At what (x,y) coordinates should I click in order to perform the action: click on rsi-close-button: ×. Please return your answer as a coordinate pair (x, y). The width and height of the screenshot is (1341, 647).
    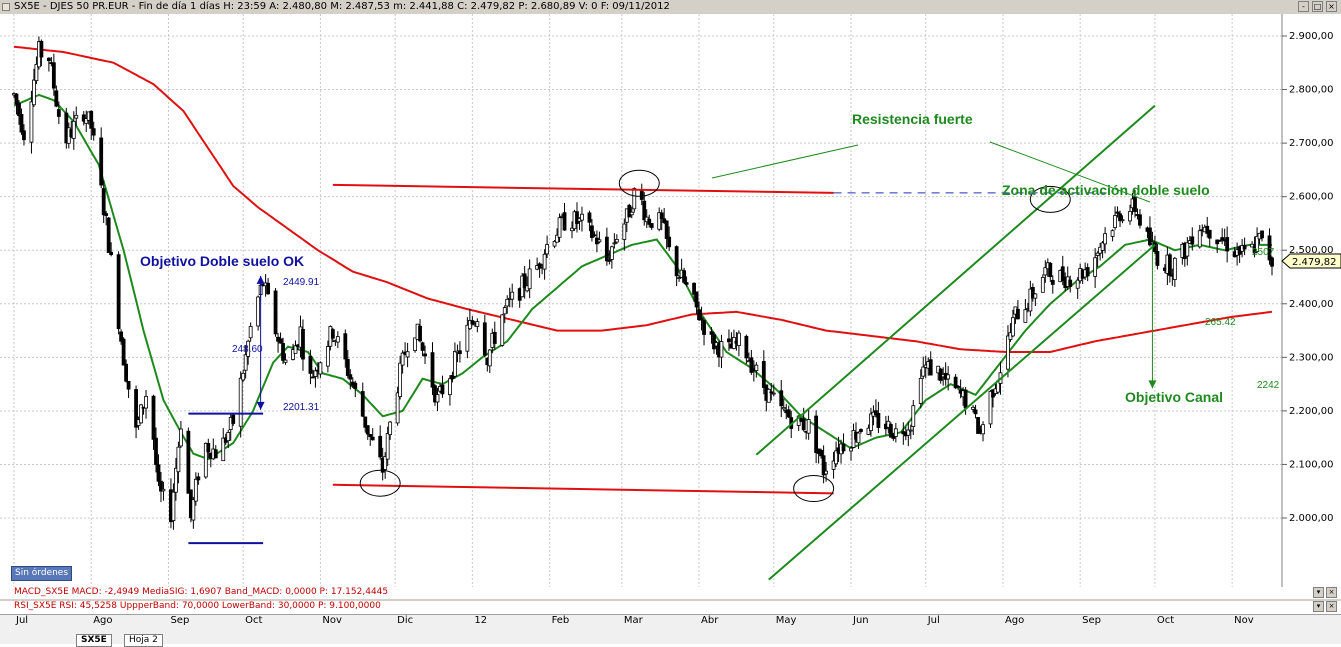
    Looking at the image, I should click on (1331, 606).